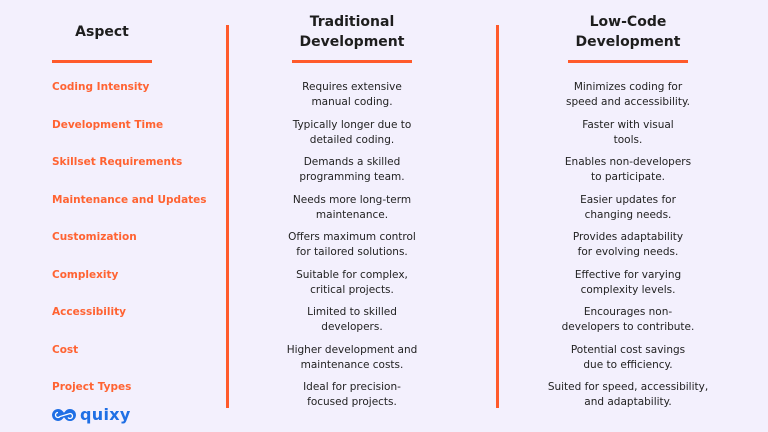  I want to click on lowcode-underline, so click(628, 61).